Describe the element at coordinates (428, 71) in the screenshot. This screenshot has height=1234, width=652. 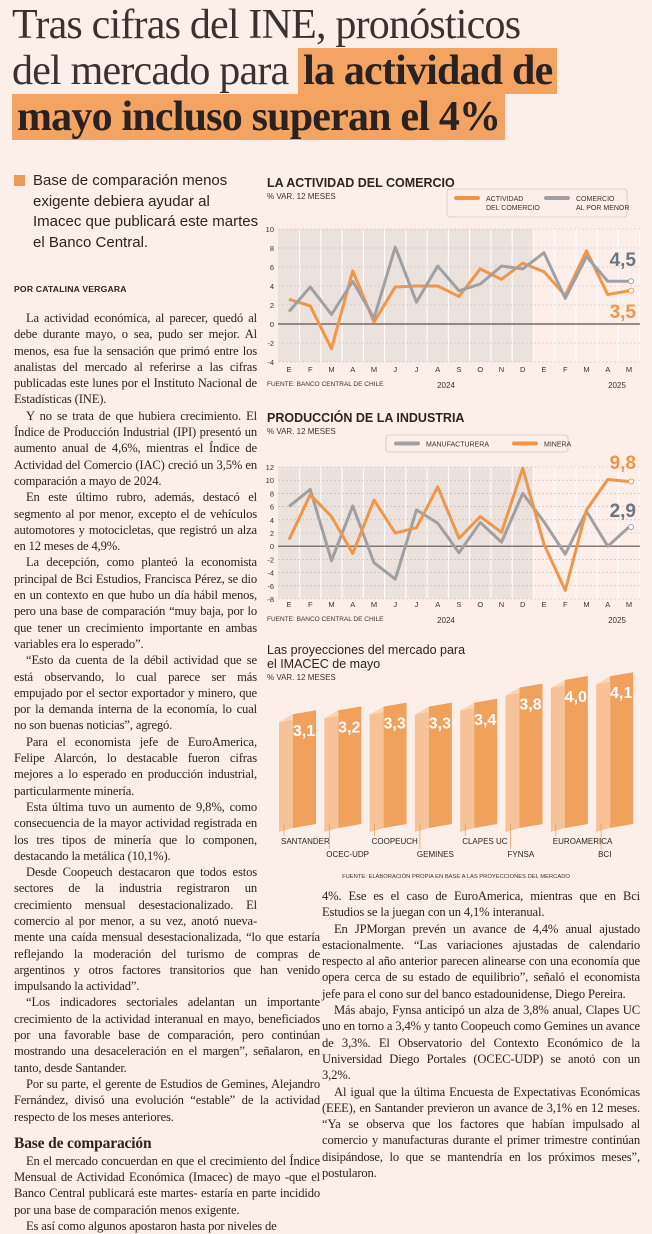
I see `headline-highlight: la actividad de` at that location.